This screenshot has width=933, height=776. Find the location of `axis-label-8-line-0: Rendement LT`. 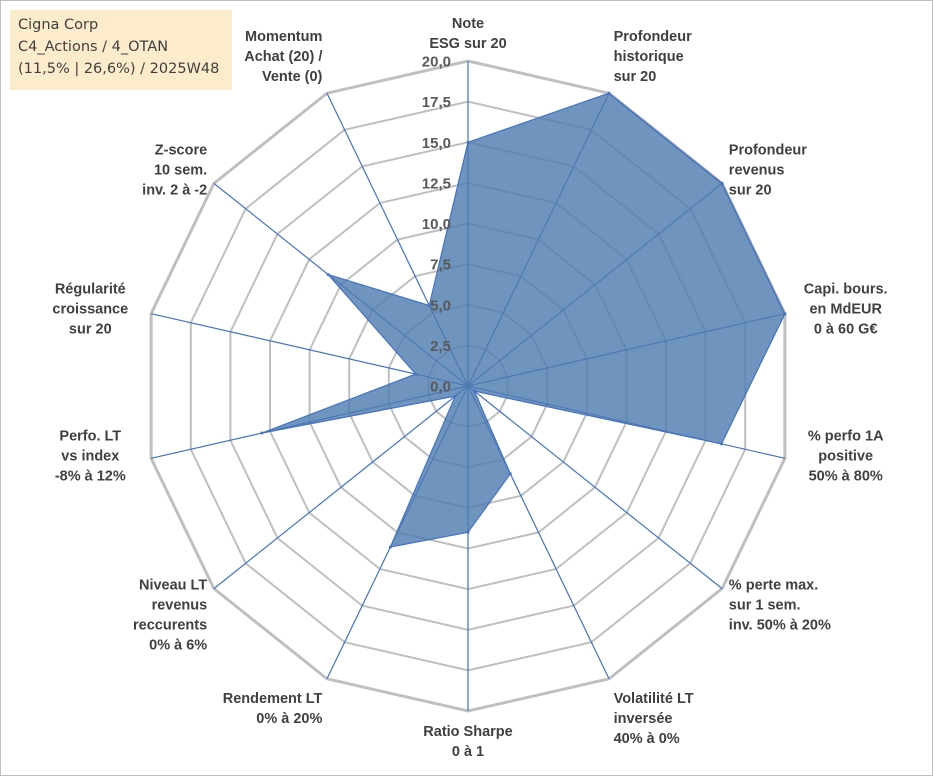

axis-label-8-line-0: Rendement LT is located at coordinates (273, 699).